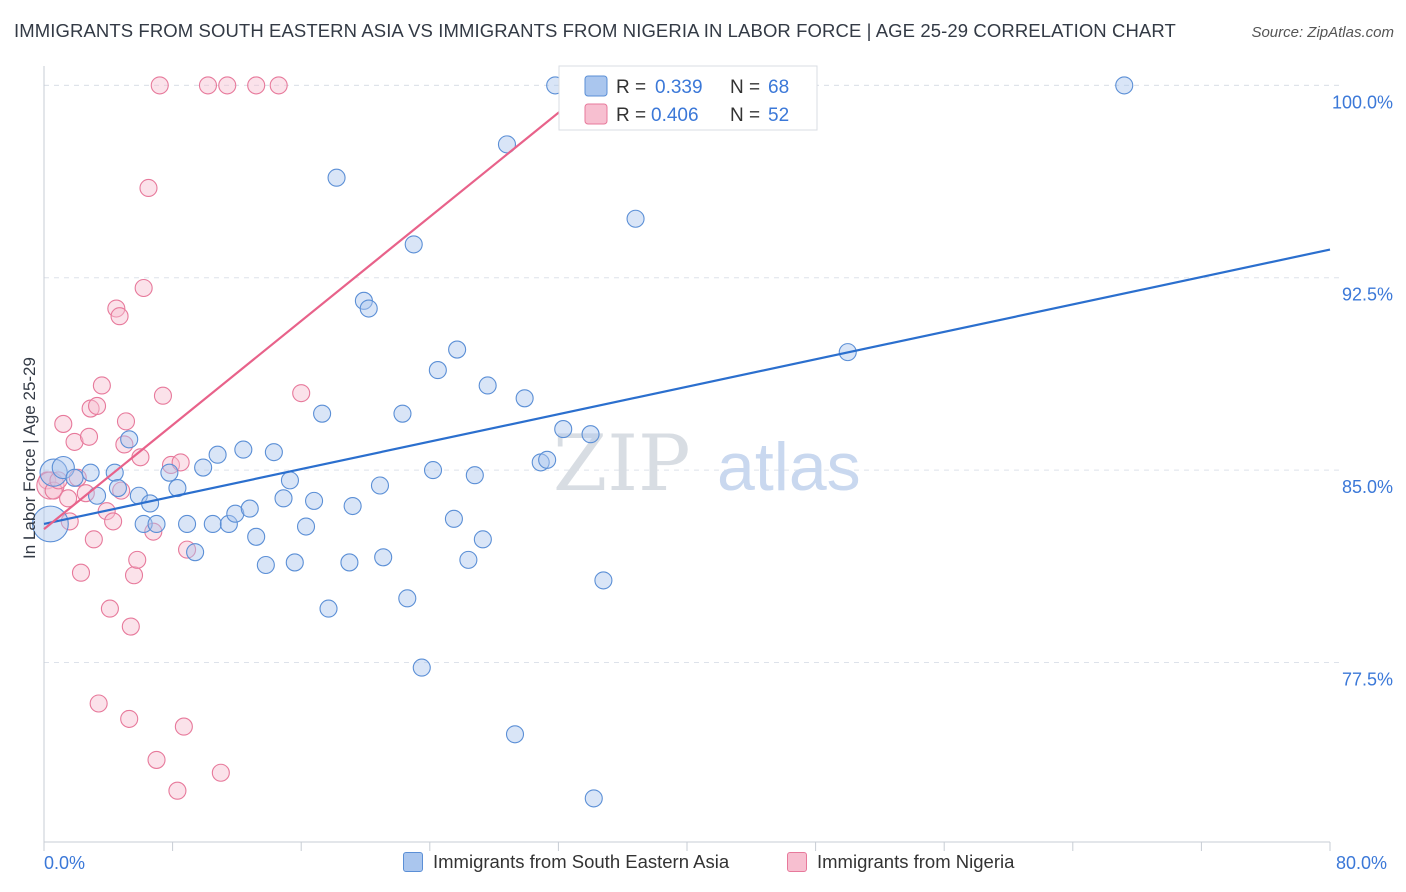 The height and width of the screenshot is (892, 1406). Describe the element at coordinates (1367, 295) in the screenshot. I see `y-tick-label: 92.5%` at that location.